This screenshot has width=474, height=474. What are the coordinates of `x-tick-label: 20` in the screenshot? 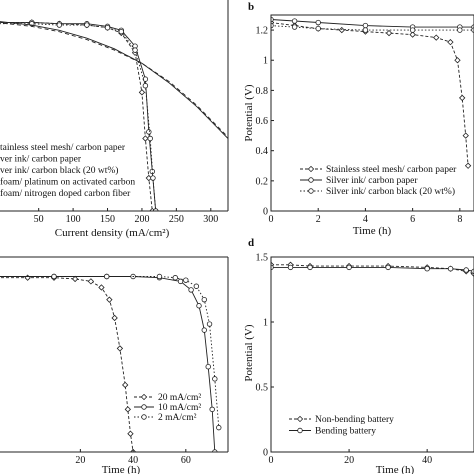 It's located at (80, 460).